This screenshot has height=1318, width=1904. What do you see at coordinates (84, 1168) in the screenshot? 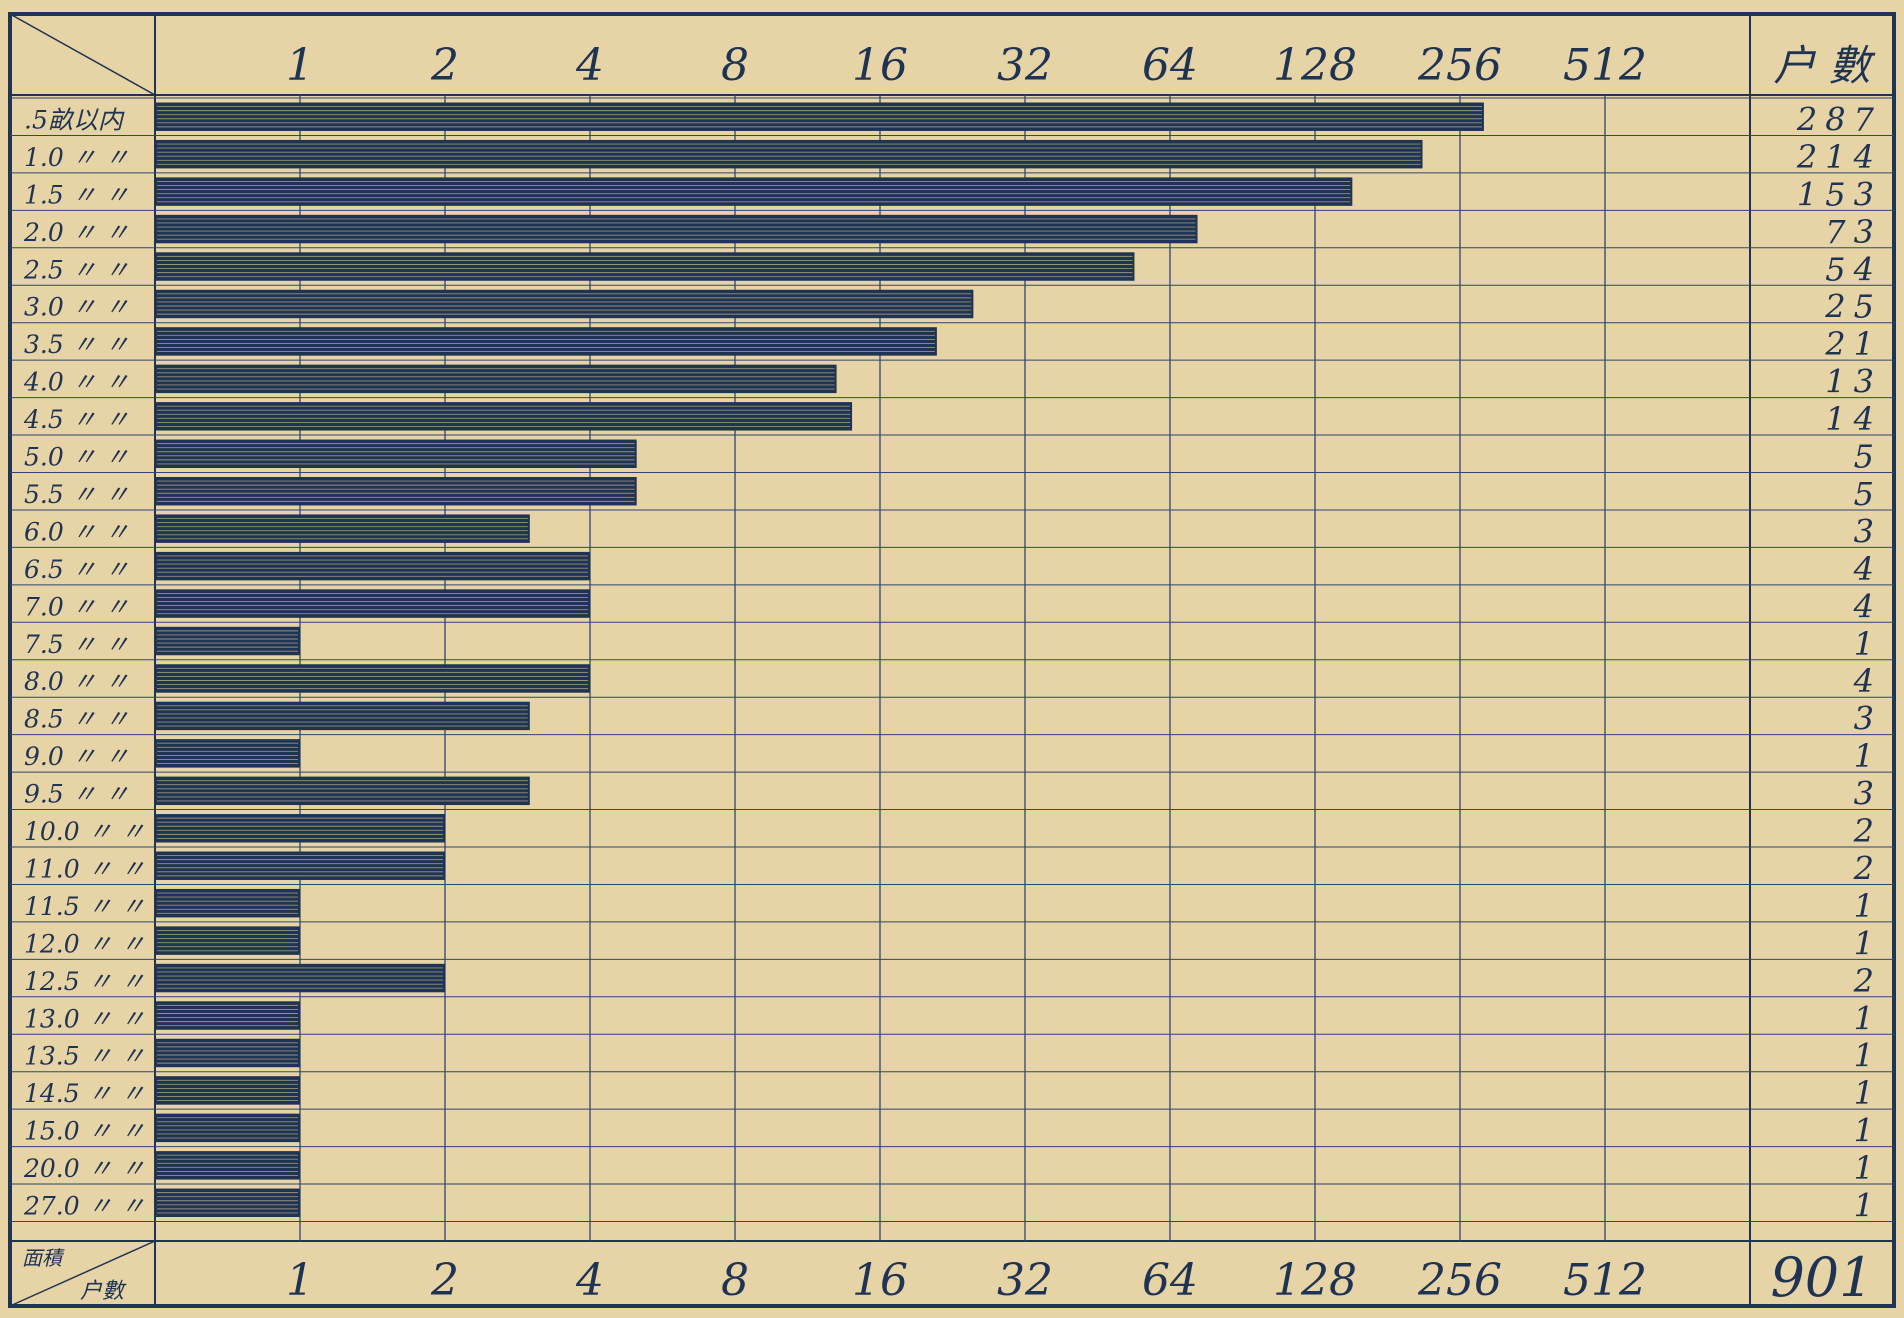
I see `category-label: 20.0 〃 〃` at bounding box center [84, 1168].